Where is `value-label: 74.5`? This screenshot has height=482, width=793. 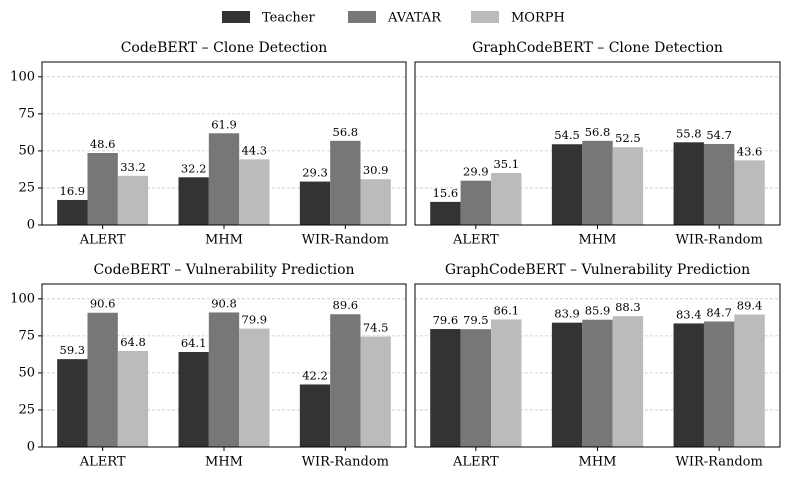 value-label: 74.5 is located at coordinates (376, 328).